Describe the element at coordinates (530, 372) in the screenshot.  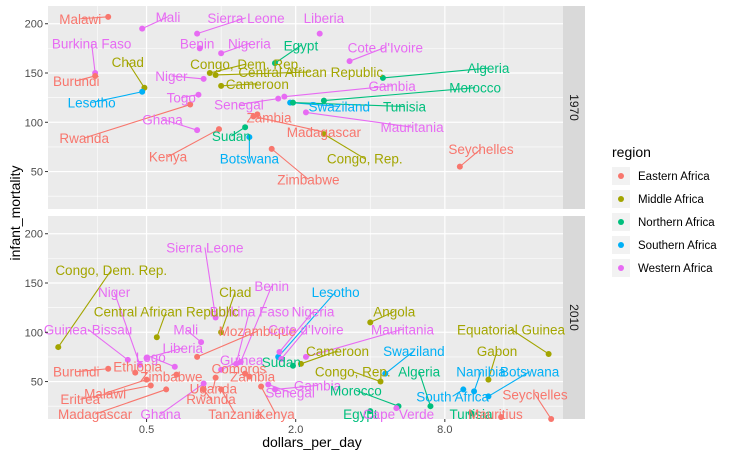
I see `point-label: Botswana` at that location.